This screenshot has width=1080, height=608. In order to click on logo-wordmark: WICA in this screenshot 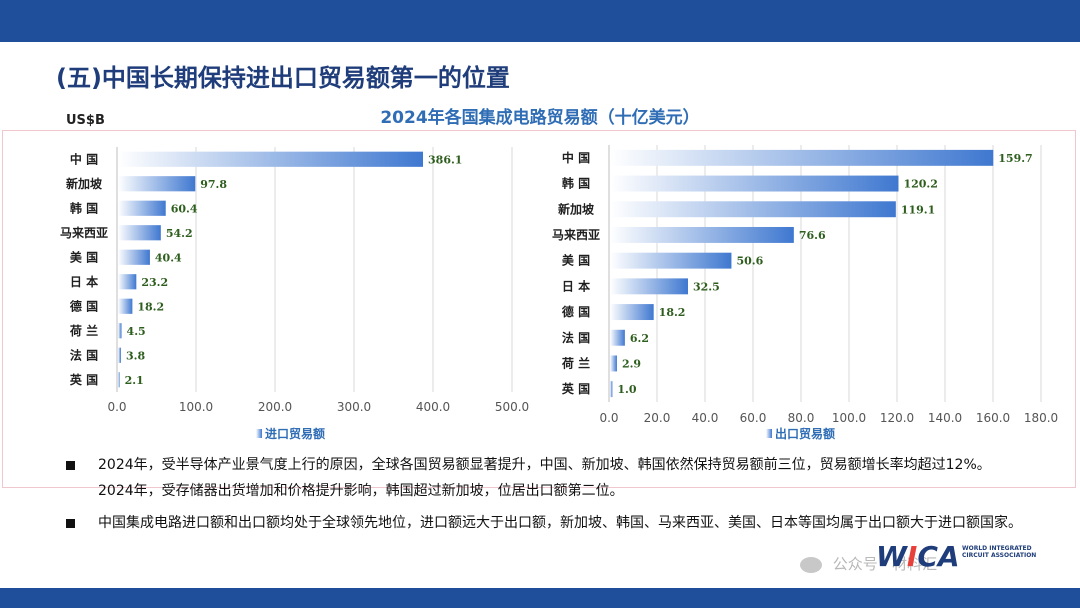, I will do `click(918, 556)`.